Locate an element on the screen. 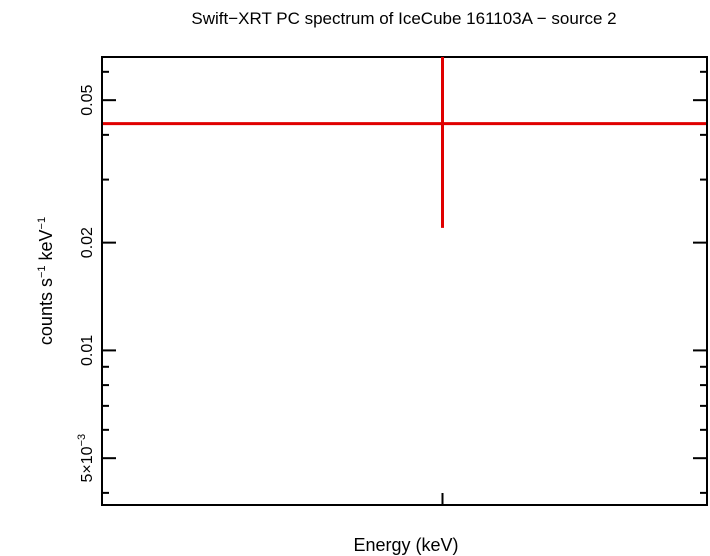  x-axis-label: Energy (keV) is located at coordinates (405, 545).